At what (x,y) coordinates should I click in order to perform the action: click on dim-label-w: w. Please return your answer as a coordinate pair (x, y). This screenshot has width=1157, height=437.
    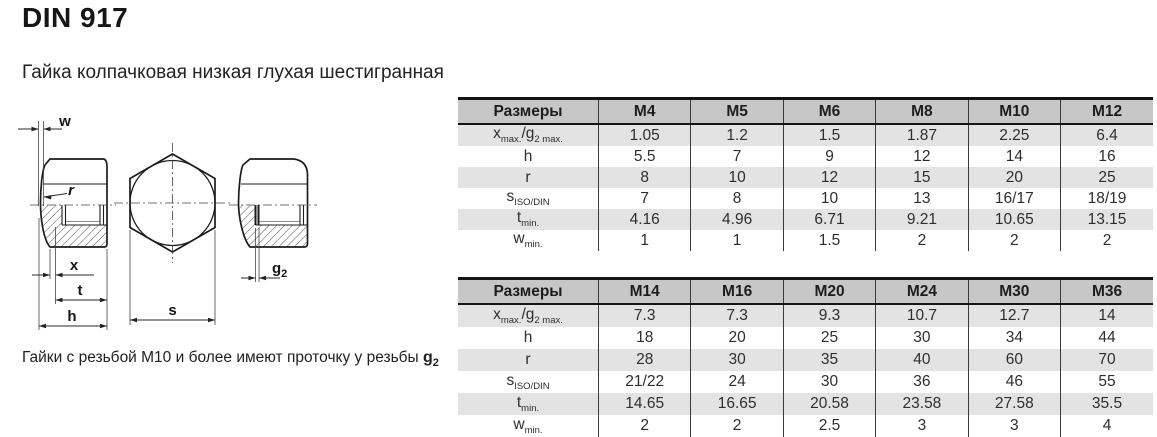
    Looking at the image, I should click on (64, 121).